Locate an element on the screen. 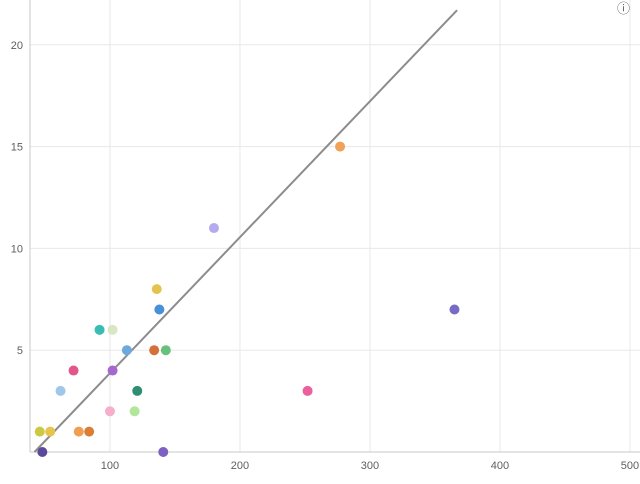 The image size is (640, 484). info-icon: ⓘ is located at coordinates (623, 8).